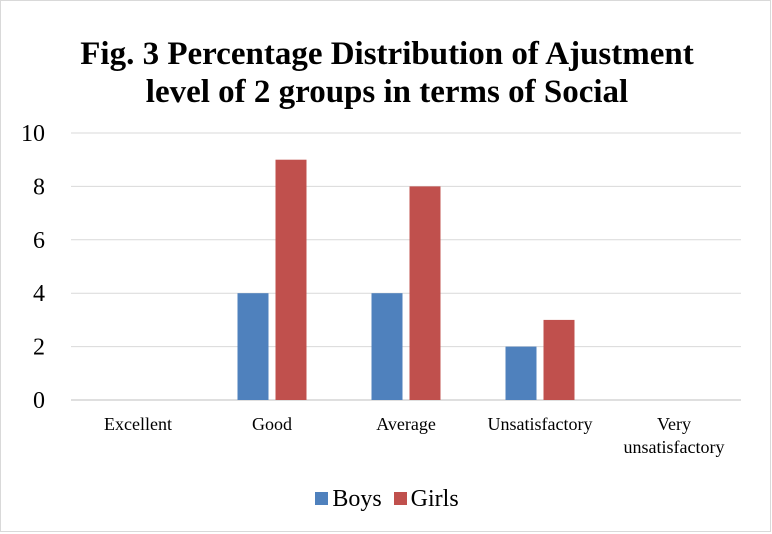 This screenshot has height=534, width=772. What do you see at coordinates (39, 401) in the screenshot?
I see `y-tick-label: 0` at bounding box center [39, 401].